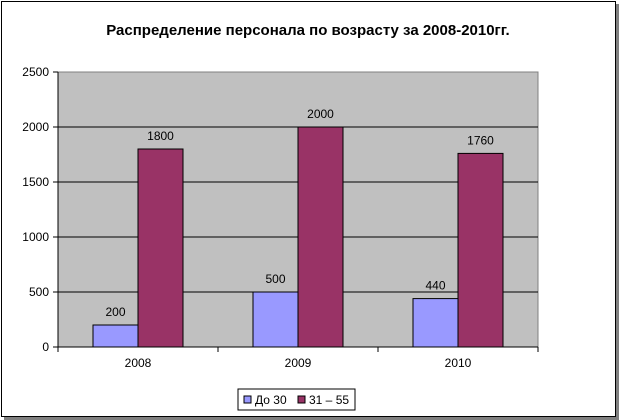  What do you see at coordinates (275, 279) in the screenshot?
I see `data-label: 500` at bounding box center [275, 279].